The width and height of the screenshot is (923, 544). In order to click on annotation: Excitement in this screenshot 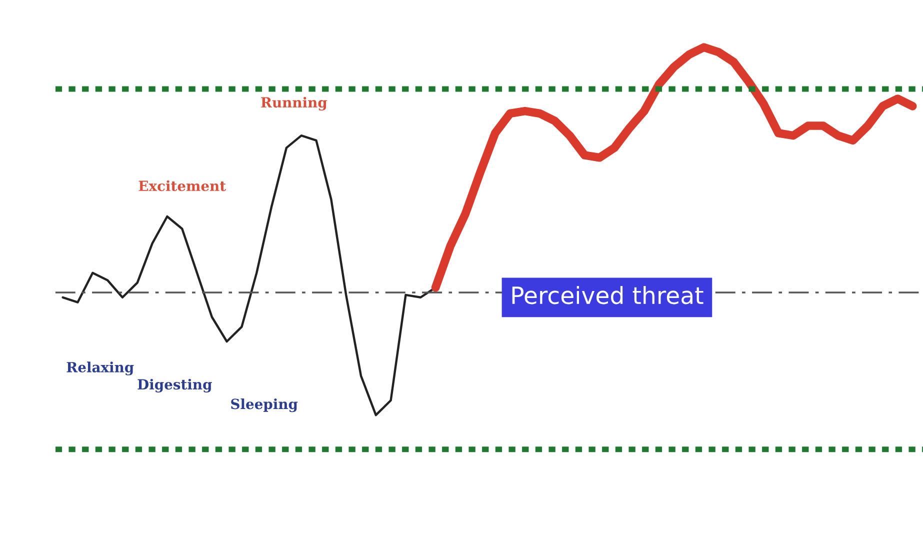, I will do `click(182, 186)`.